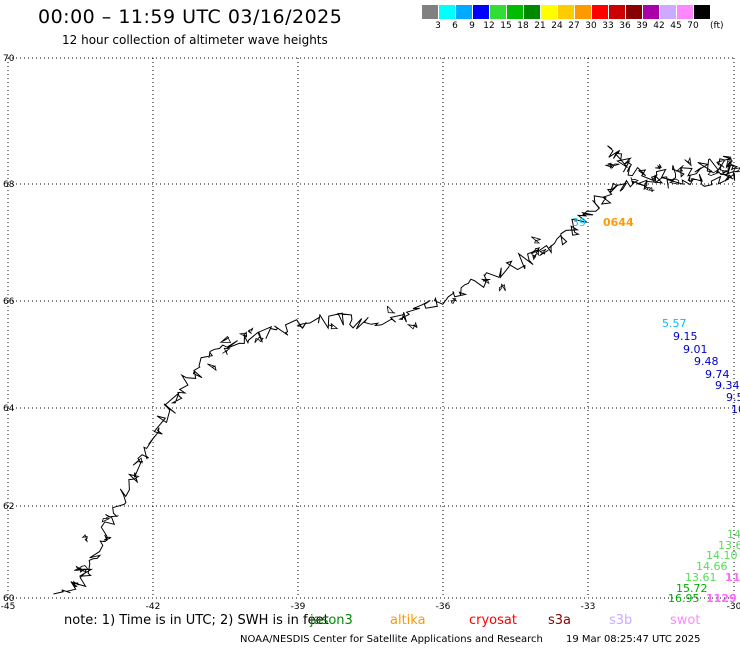 The width and height of the screenshot is (740, 650). Describe the element at coordinates (695, 349) in the screenshot. I see `wave-height-value: 9.01` at that location.